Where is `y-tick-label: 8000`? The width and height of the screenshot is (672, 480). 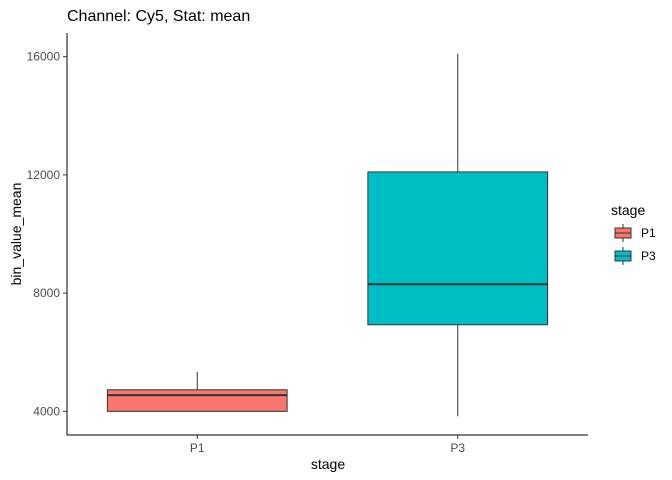 y-tick-label: 8000 is located at coordinates (46, 293).